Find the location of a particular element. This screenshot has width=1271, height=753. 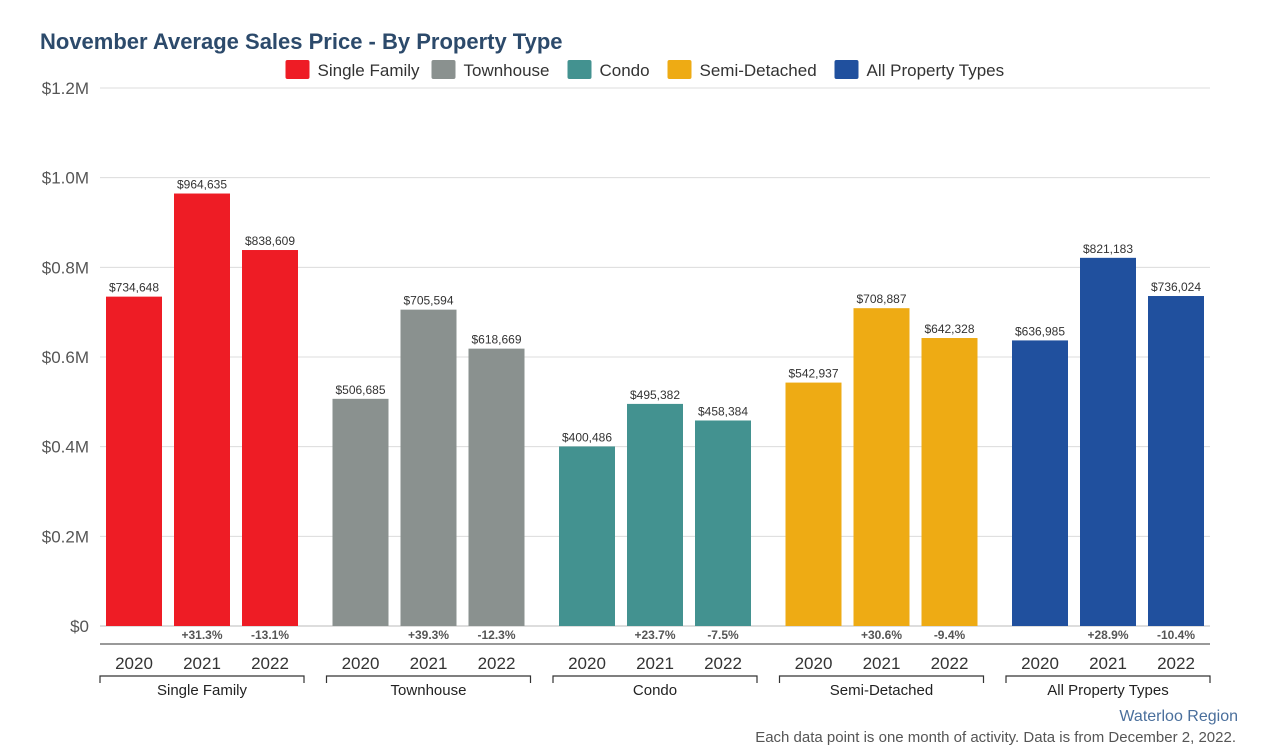

legend-label: Condo is located at coordinates (625, 70).